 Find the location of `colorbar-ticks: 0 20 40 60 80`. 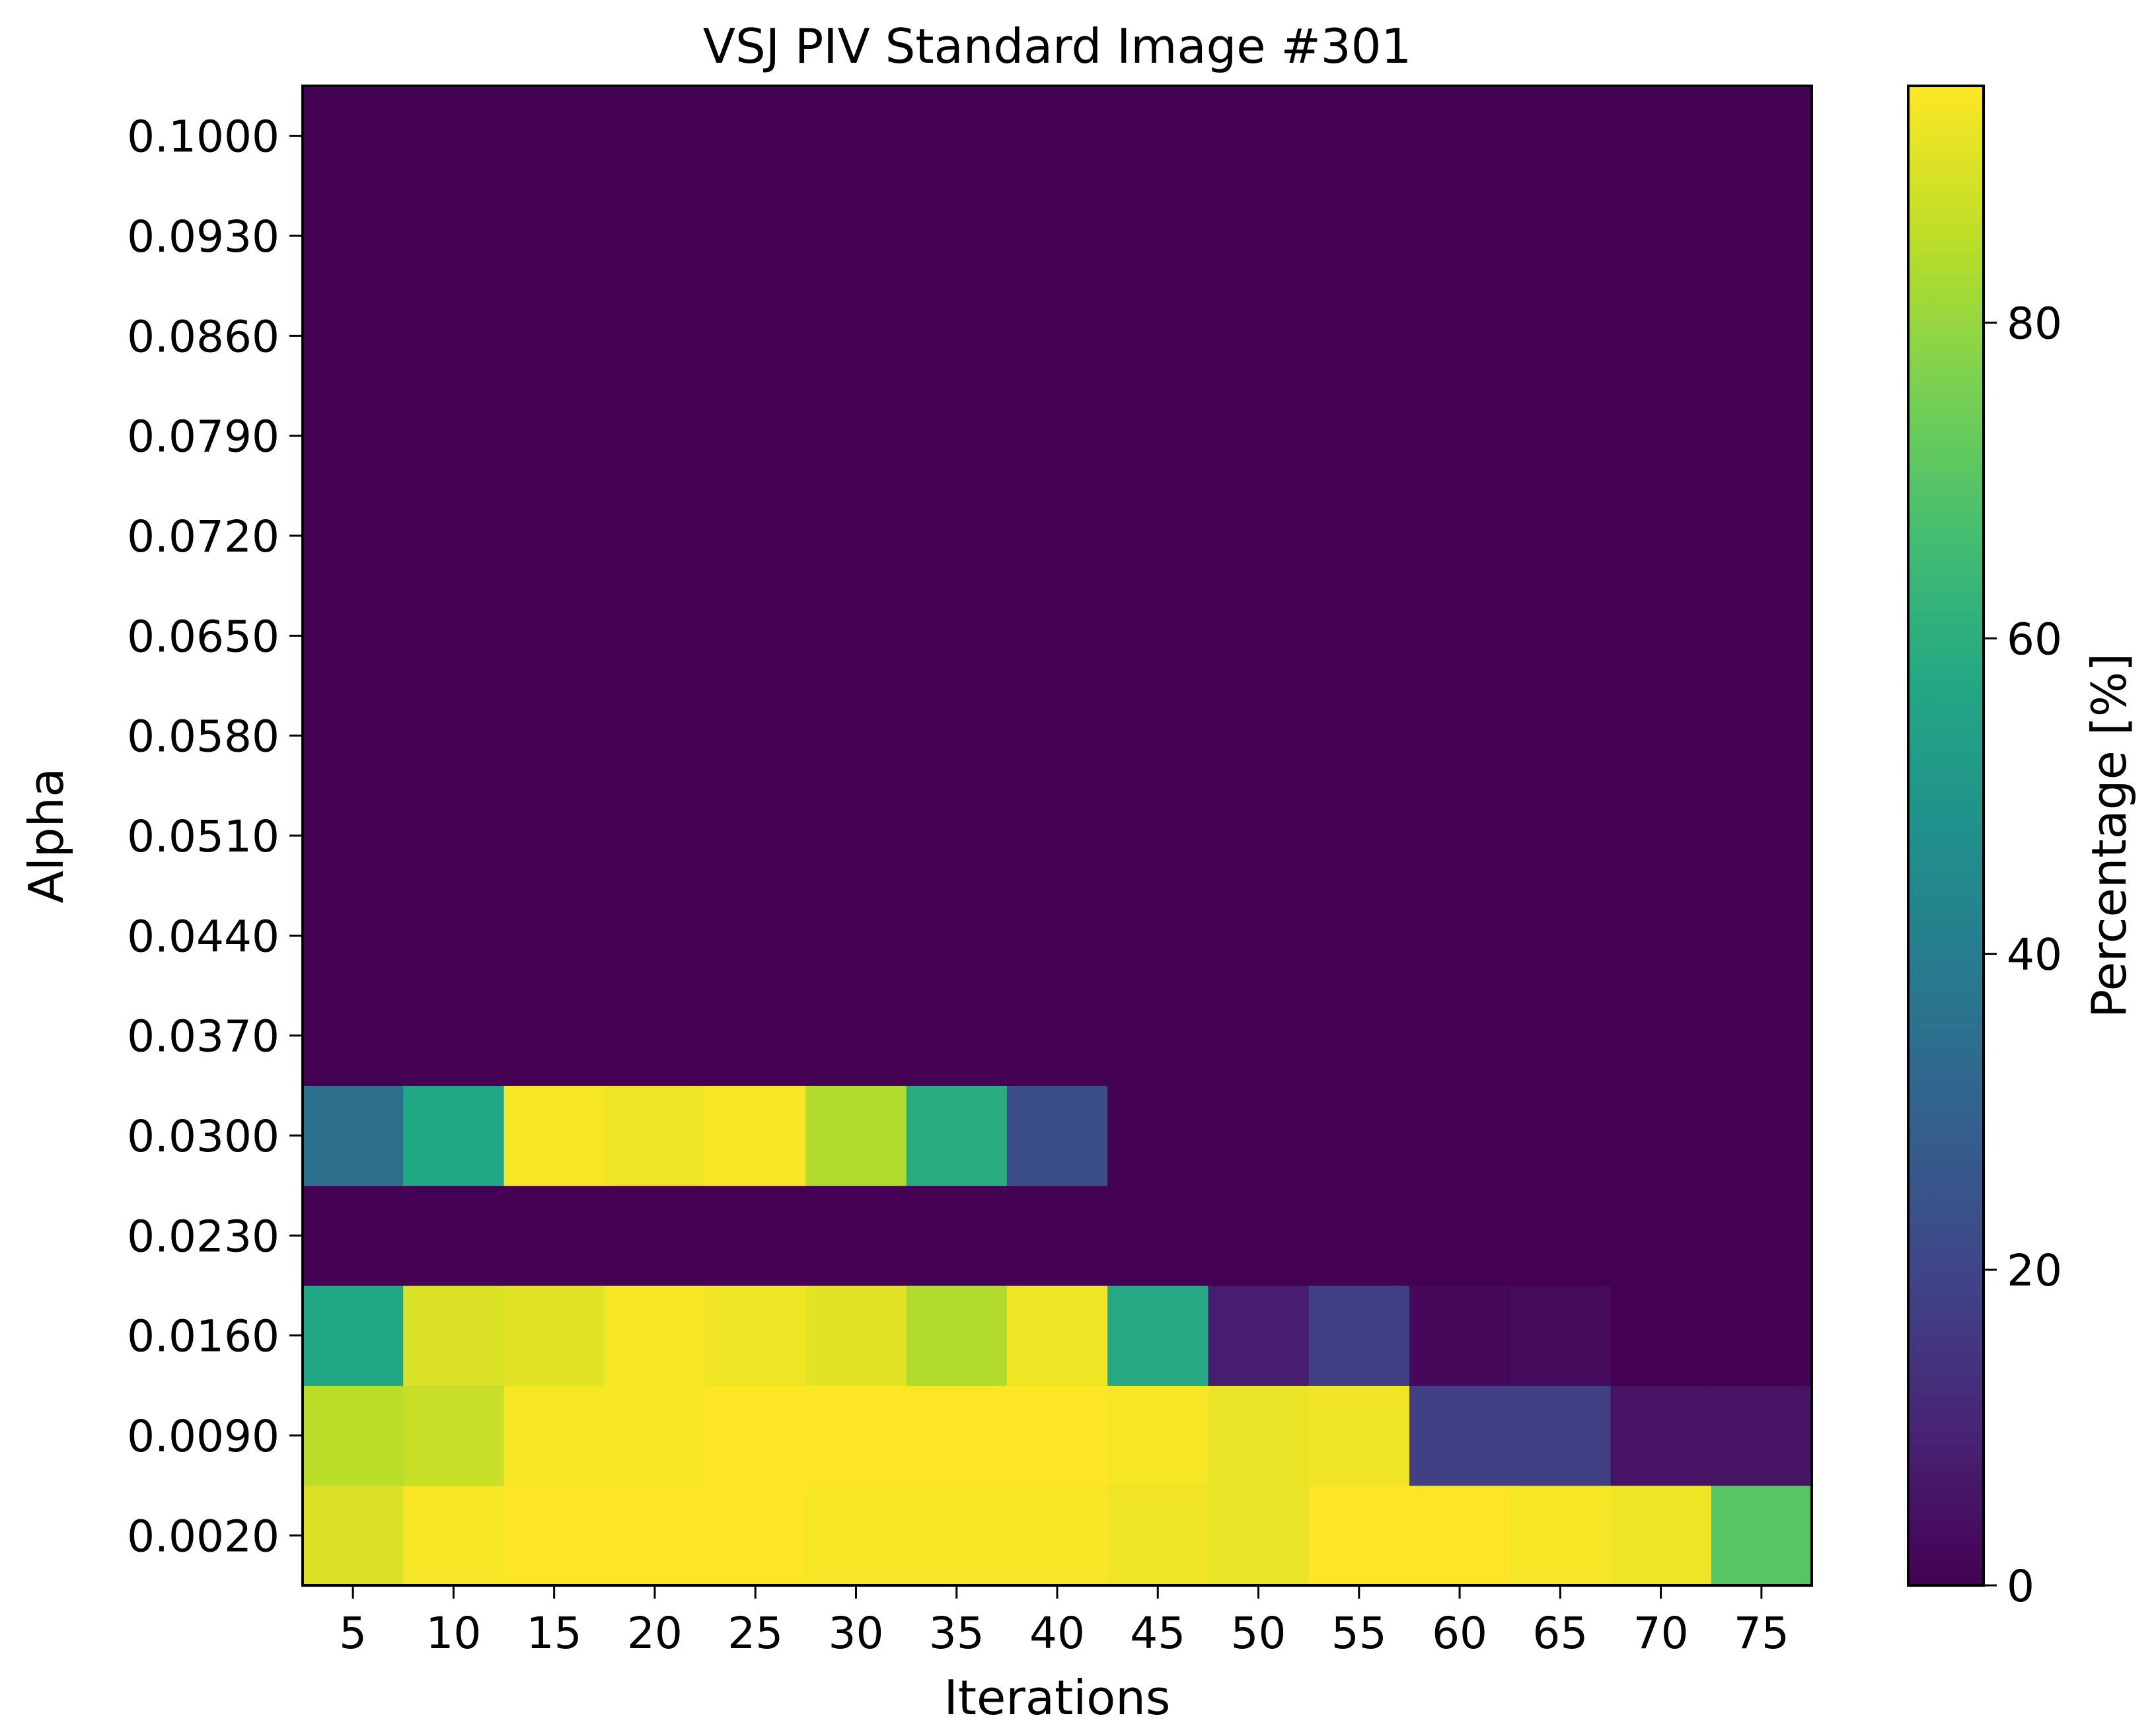

colorbar-ticks: 0 20 40 60 80 is located at coordinates (2023, 955).